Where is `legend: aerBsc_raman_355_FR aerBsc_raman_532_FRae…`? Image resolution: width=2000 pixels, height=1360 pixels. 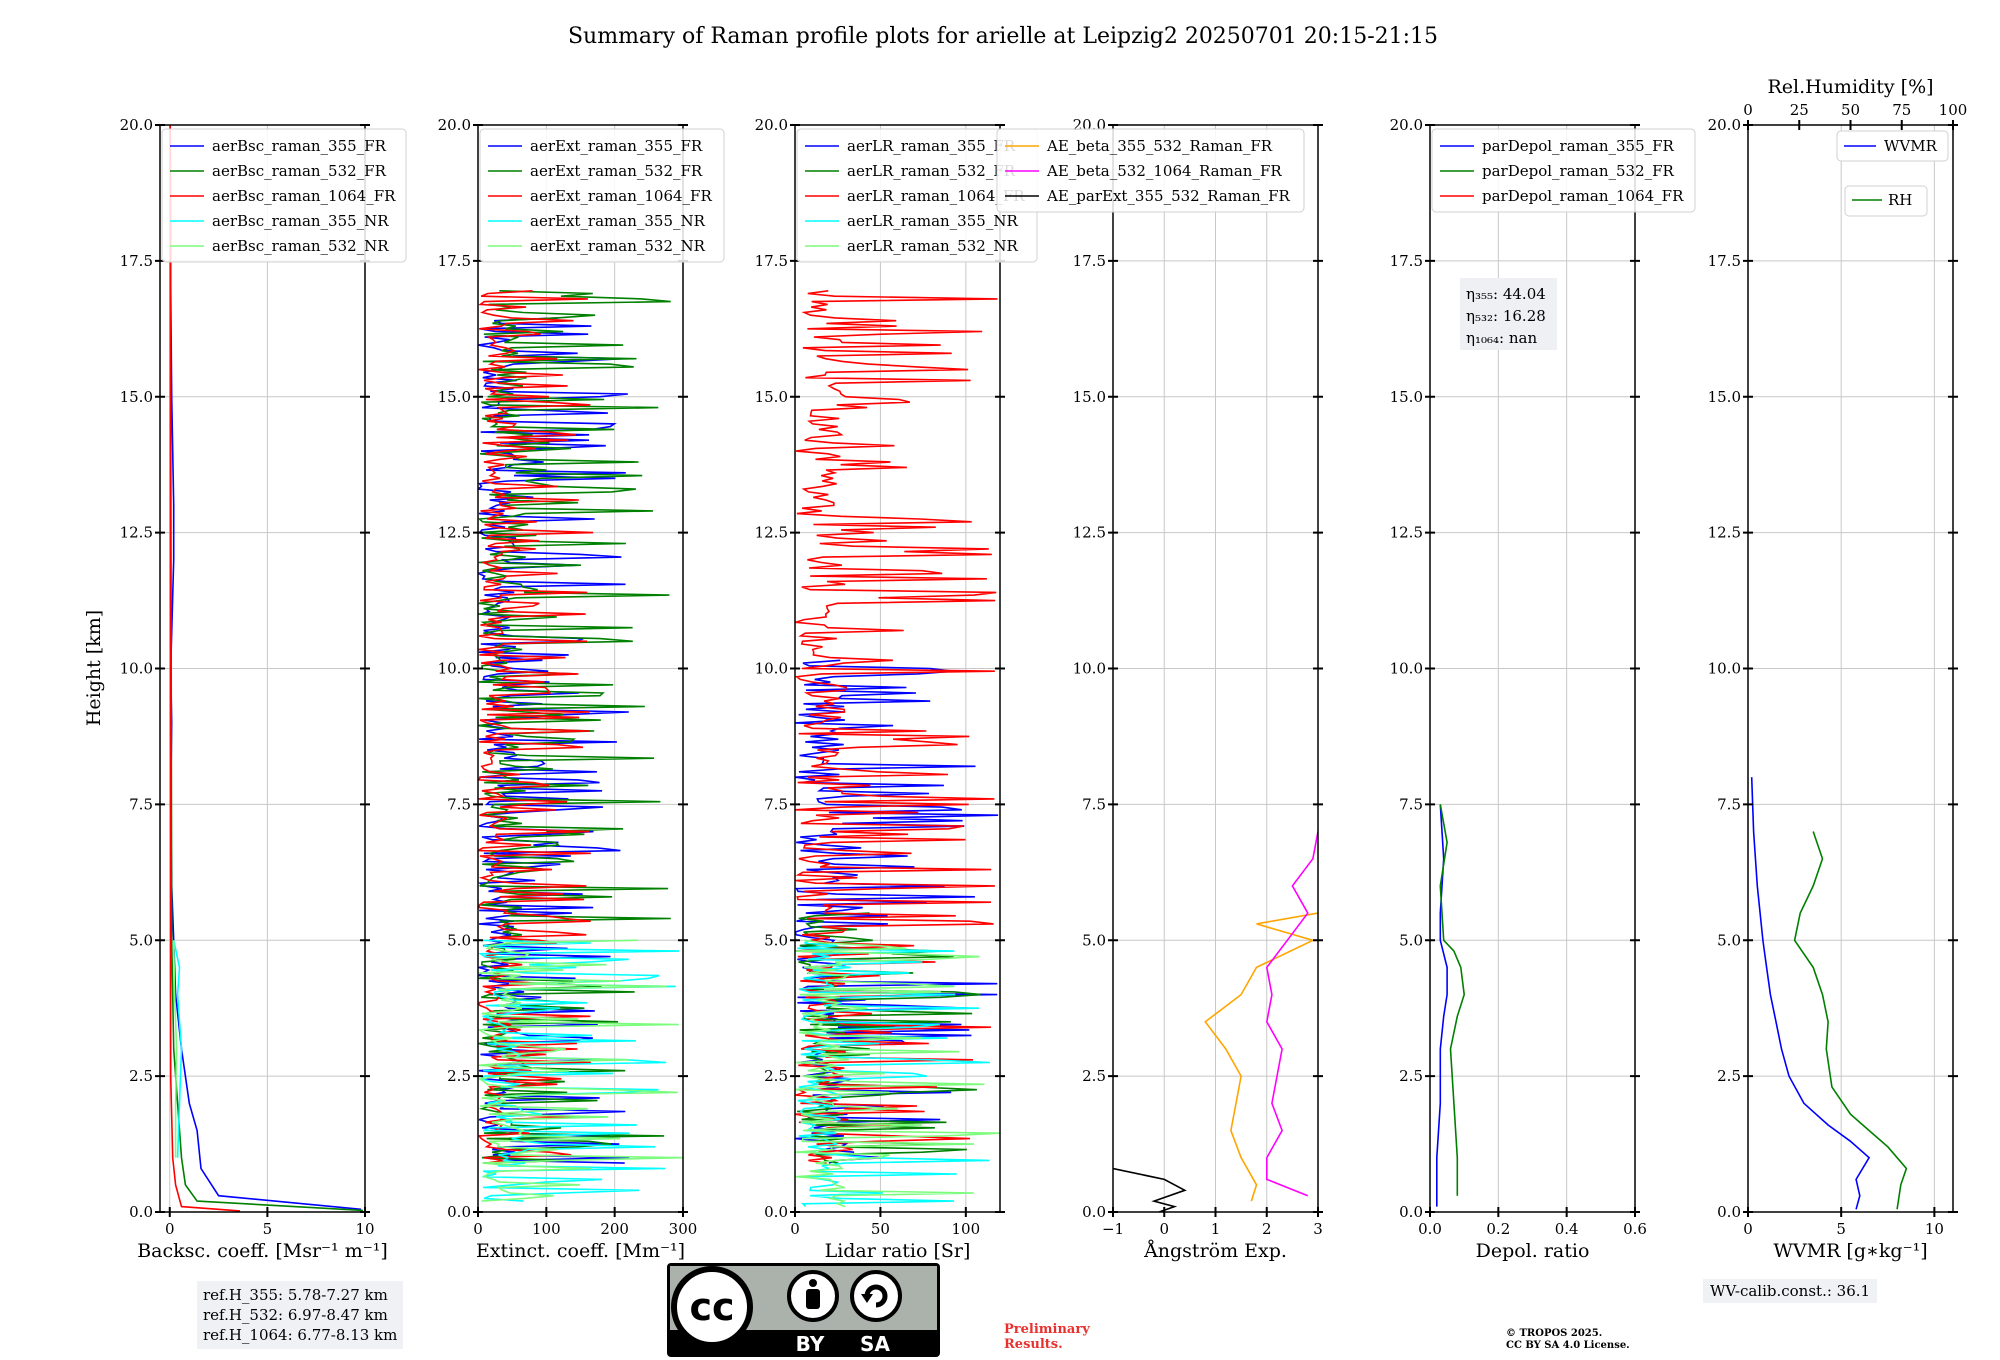 legend: aerBsc_raman_355_FR aerBsc_raman_532_FRae… is located at coordinates (284, 195).